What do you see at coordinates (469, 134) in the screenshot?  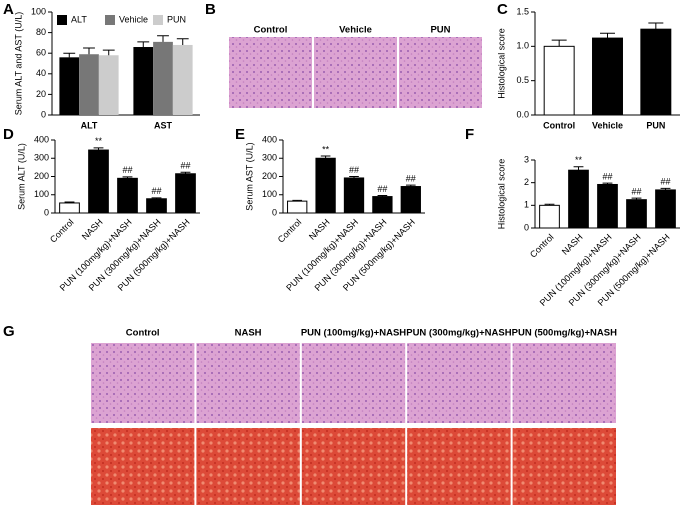 I see `panel-letter: F` at bounding box center [469, 134].